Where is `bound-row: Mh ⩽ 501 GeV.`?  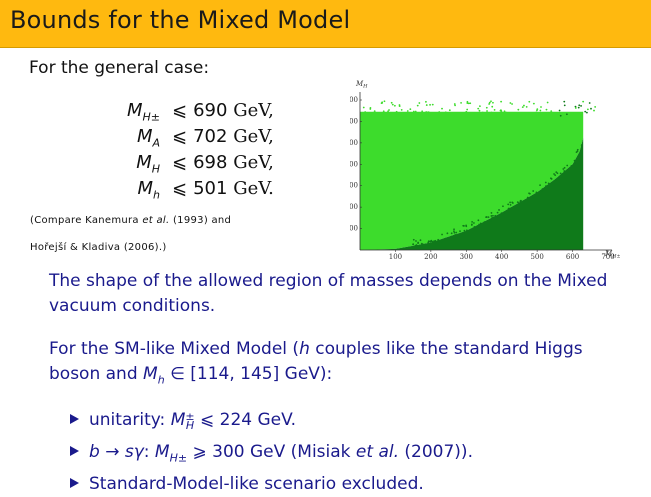
bound-row: Mh ⩽ 501 GeV. is located at coordinates (173, 191).